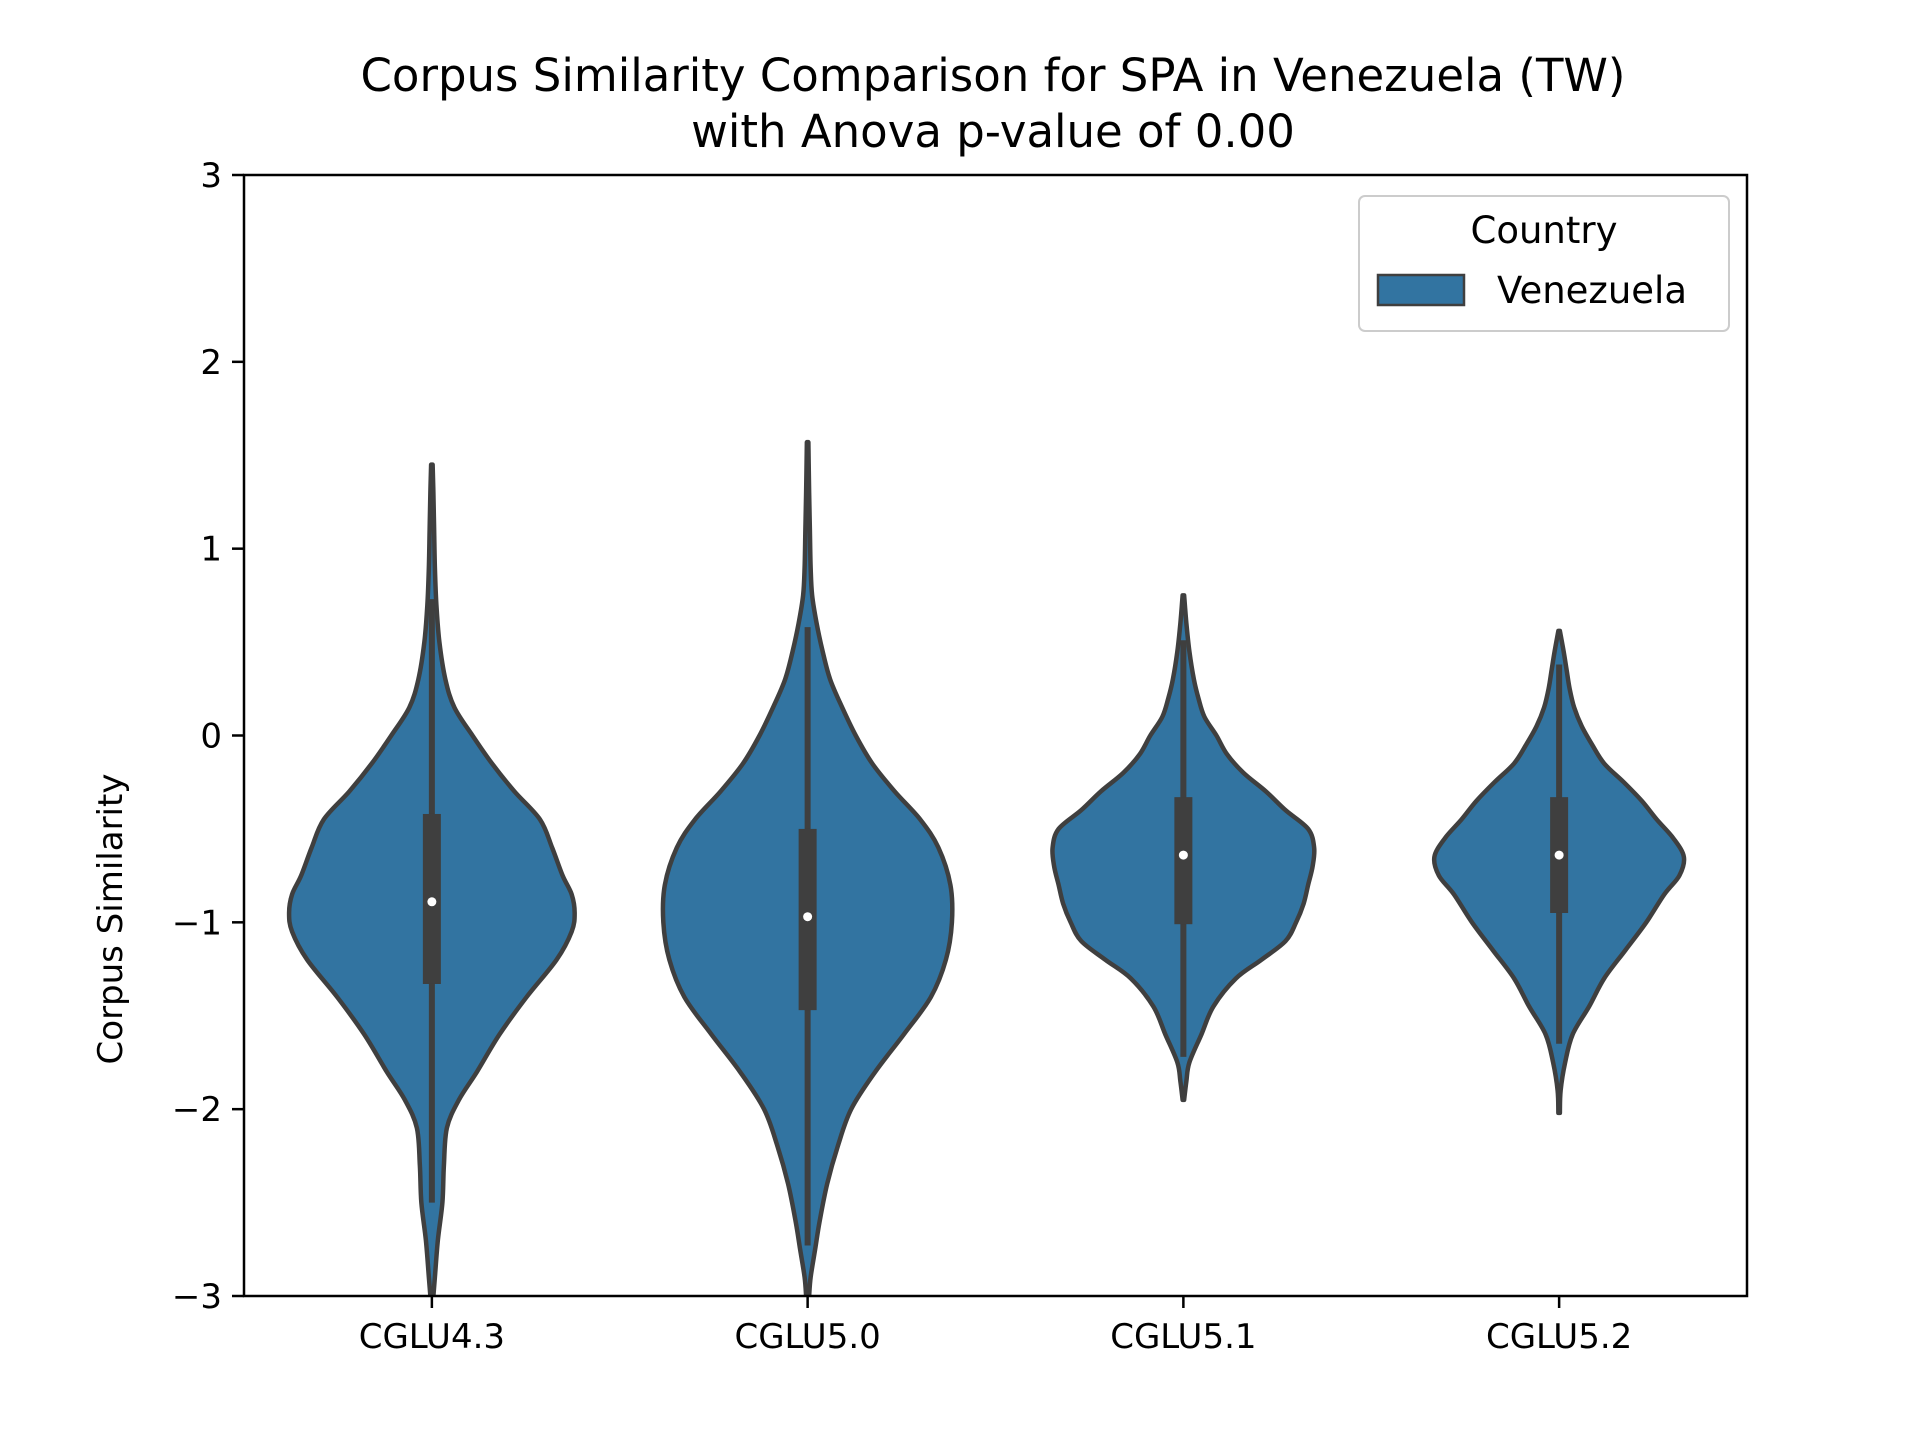 The image size is (1920, 1445). Describe the element at coordinates (807, 1337) in the screenshot. I see `x-tick-label: CGLU5.0` at that location.